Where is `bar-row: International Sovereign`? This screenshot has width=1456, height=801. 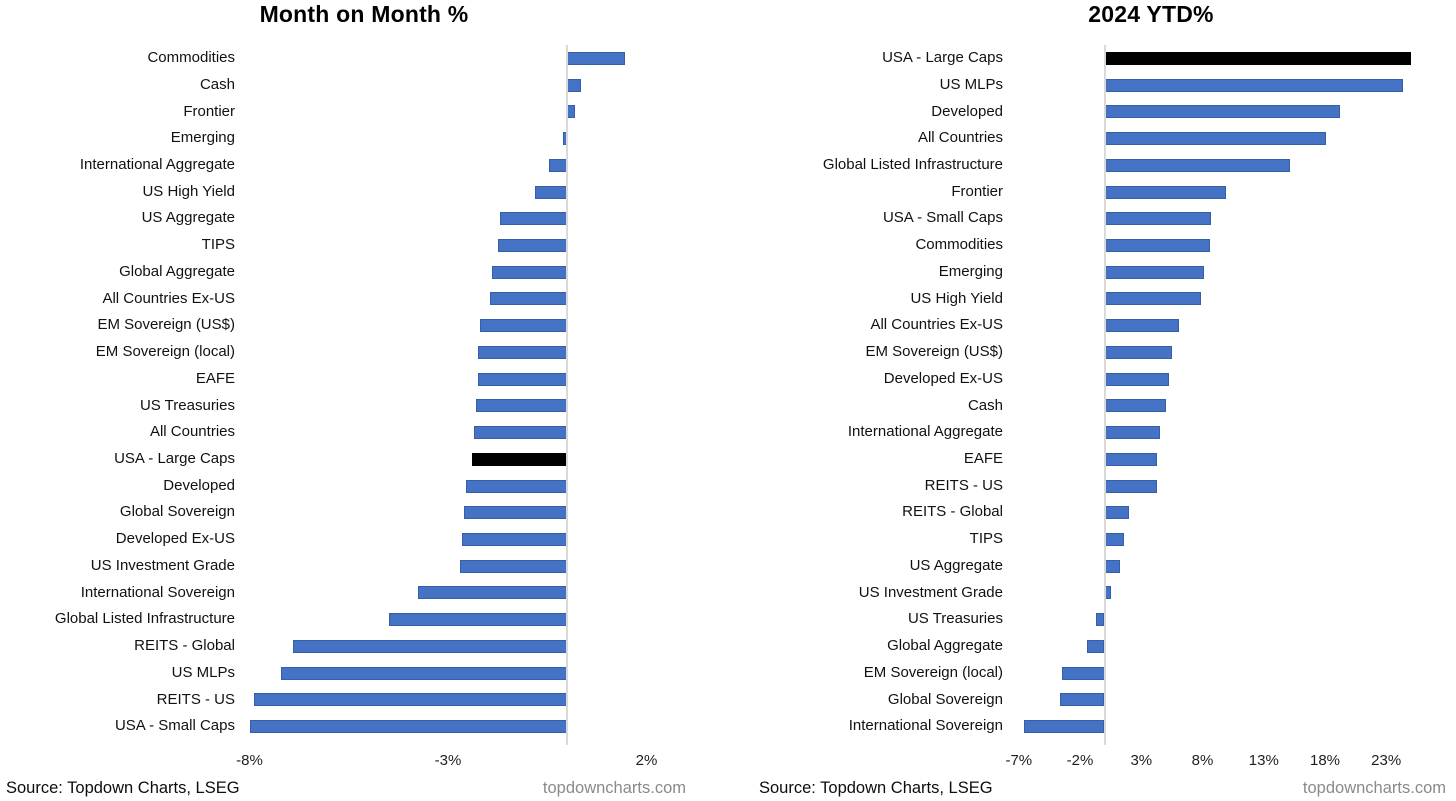 bar-row: International Sovereign is located at coordinates (1092, 726).